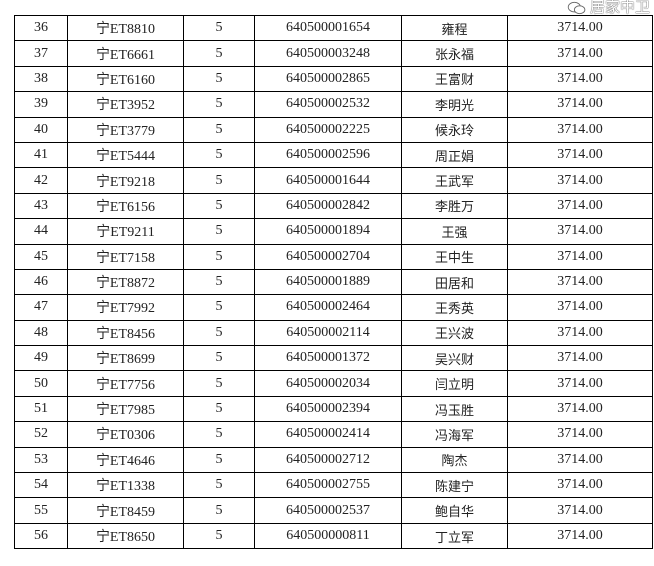  I want to click on account-id-cell: 640500002394, so click(328, 409).